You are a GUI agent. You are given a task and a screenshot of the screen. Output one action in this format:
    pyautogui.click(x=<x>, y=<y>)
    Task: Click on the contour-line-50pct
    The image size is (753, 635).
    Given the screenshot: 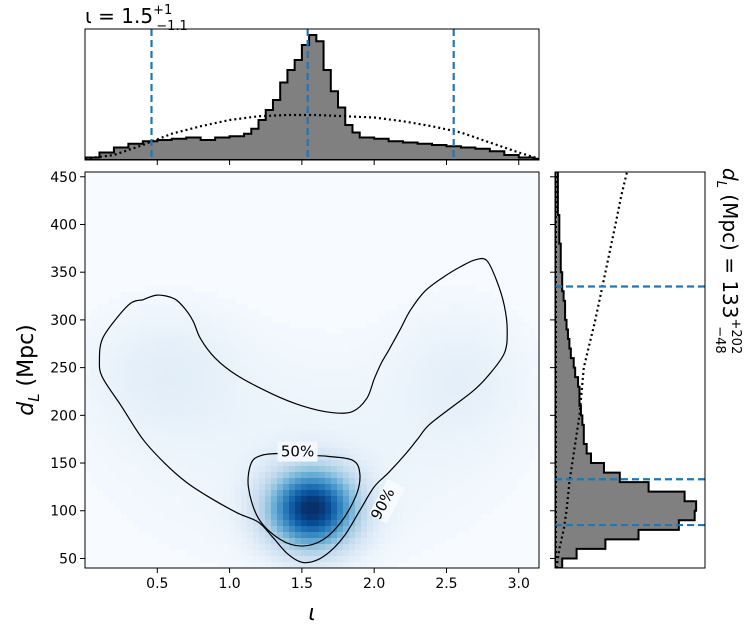 What is the action you would take?
    pyautogui.click(x=304, y=499)
    